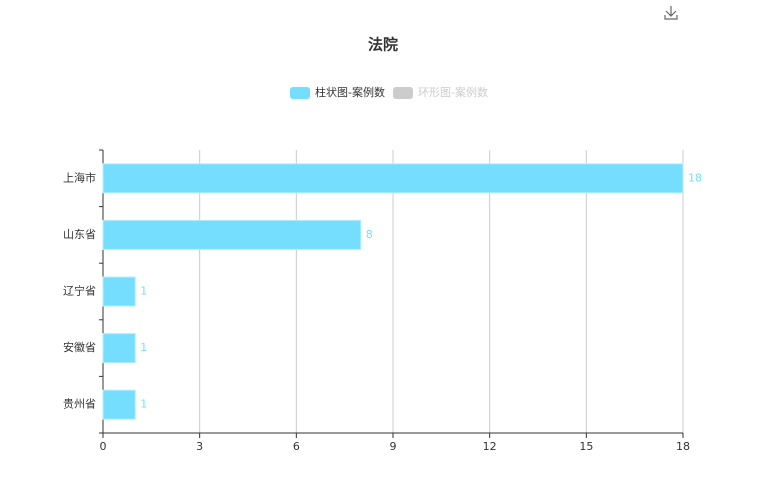 This screenshot has width=766, height=504. I want to click on download-icon, so click(671, 13).